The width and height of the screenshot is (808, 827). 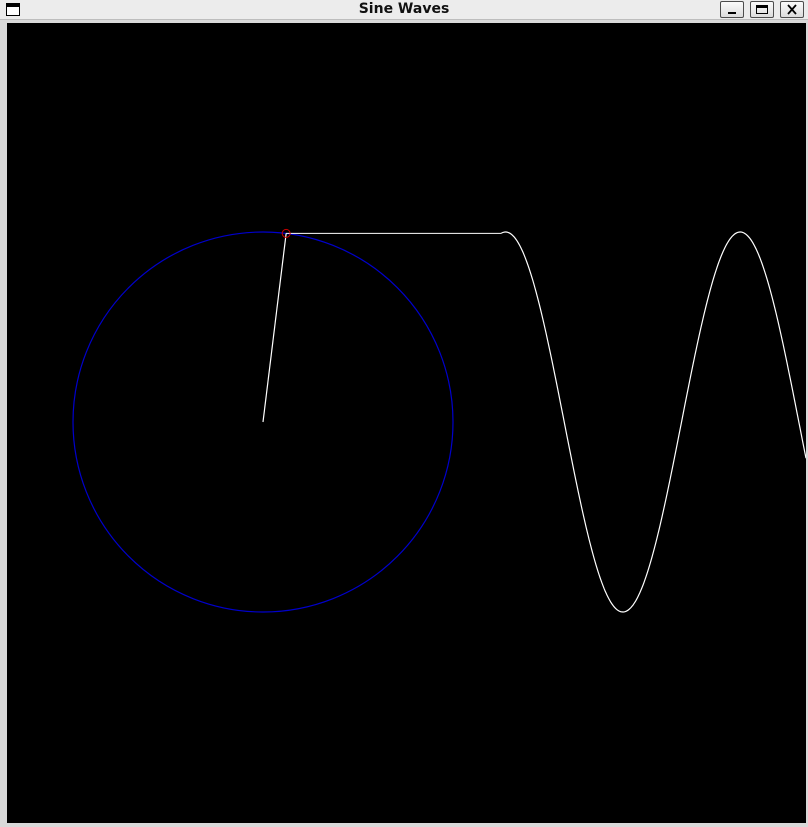 What do you see at coordinates (13, 9) in the screenshot?
I see `window-icon` at bounding box center [13, 9].